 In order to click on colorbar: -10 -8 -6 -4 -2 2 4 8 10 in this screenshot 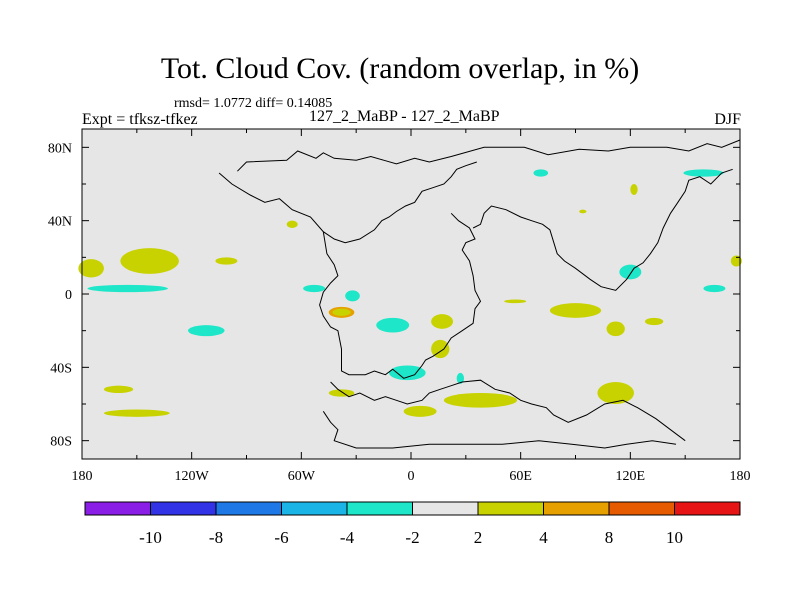, I will do `click(412, 524)`.